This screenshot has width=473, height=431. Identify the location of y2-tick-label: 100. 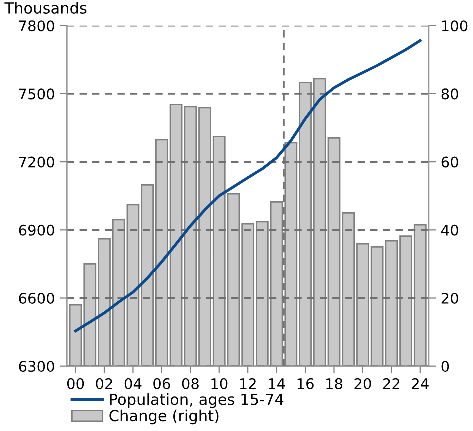
(455, 26).